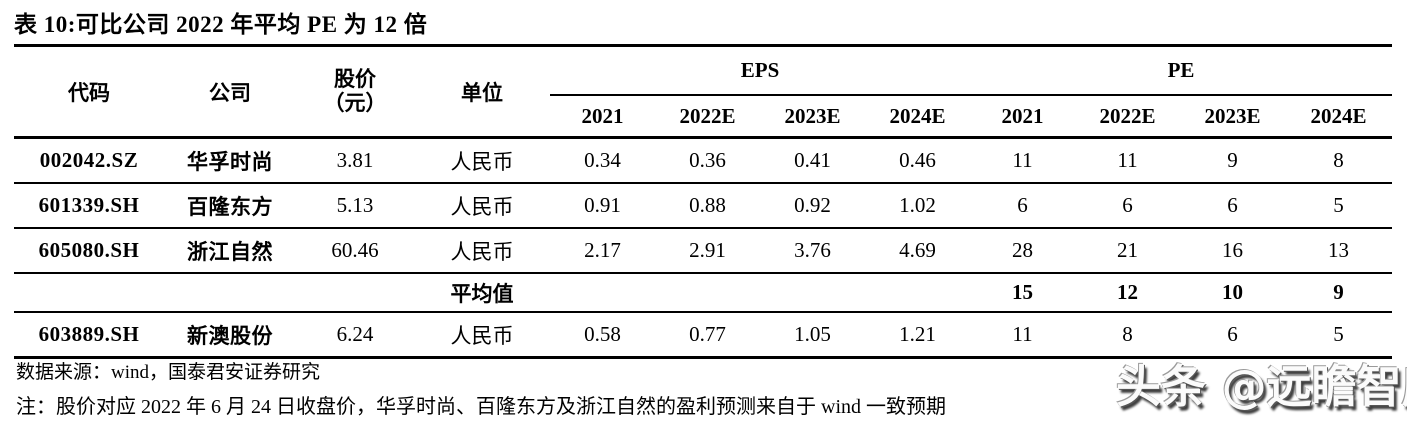  I want to click on cell-pe-2023e: 10, so click(1233, 293).